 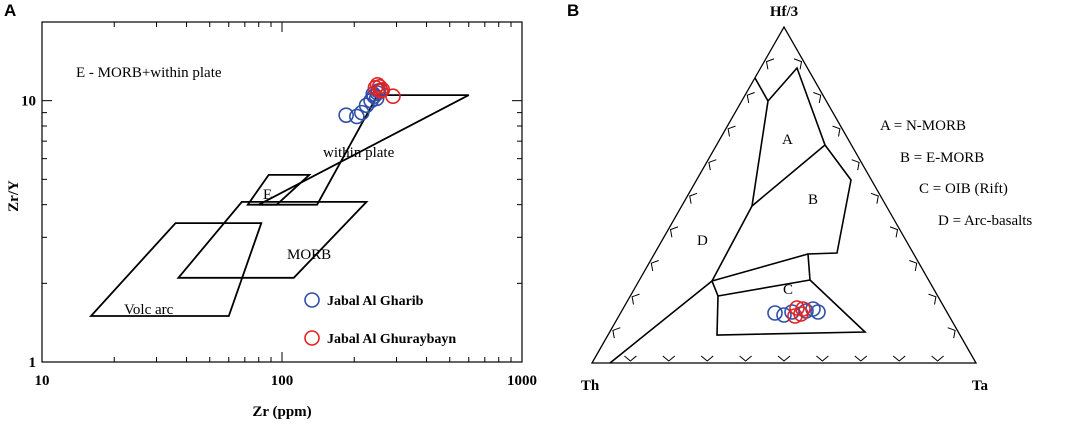 I want to click on field-label-volc-arc: Volc arc, so click(x=149, y=310).